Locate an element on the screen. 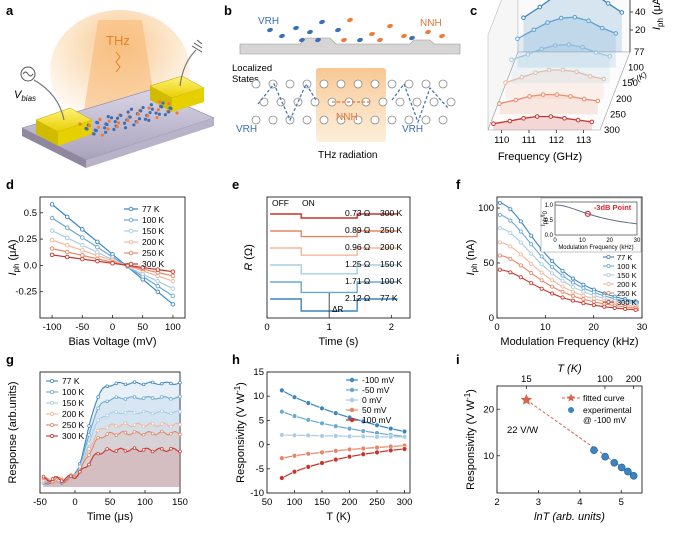 The height and width of the screenshot is (533, 685). vrh-right-path is located at coordinates (420, 103).